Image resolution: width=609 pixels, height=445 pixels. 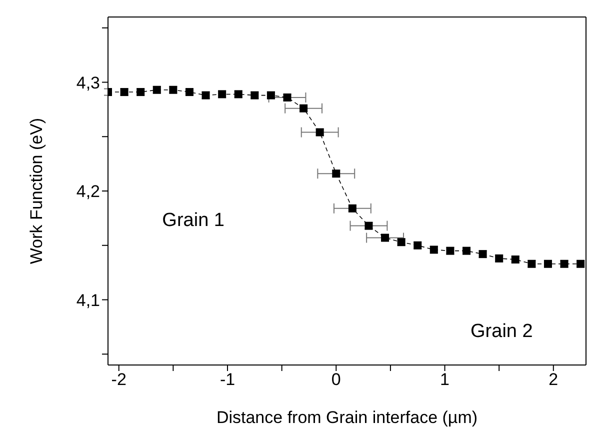 I want to click on y-tick-label: 4,3, so click(x=88, y=82).